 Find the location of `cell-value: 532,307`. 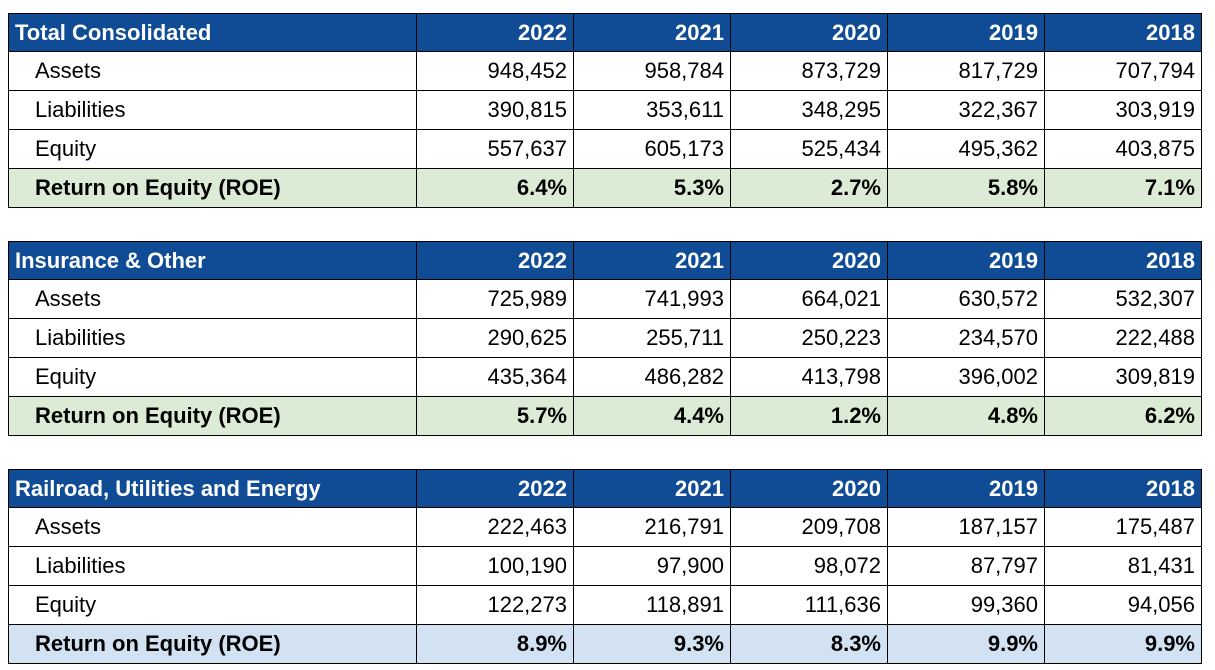

cell-value: 532,307 is located at coordinates (1123, 299).